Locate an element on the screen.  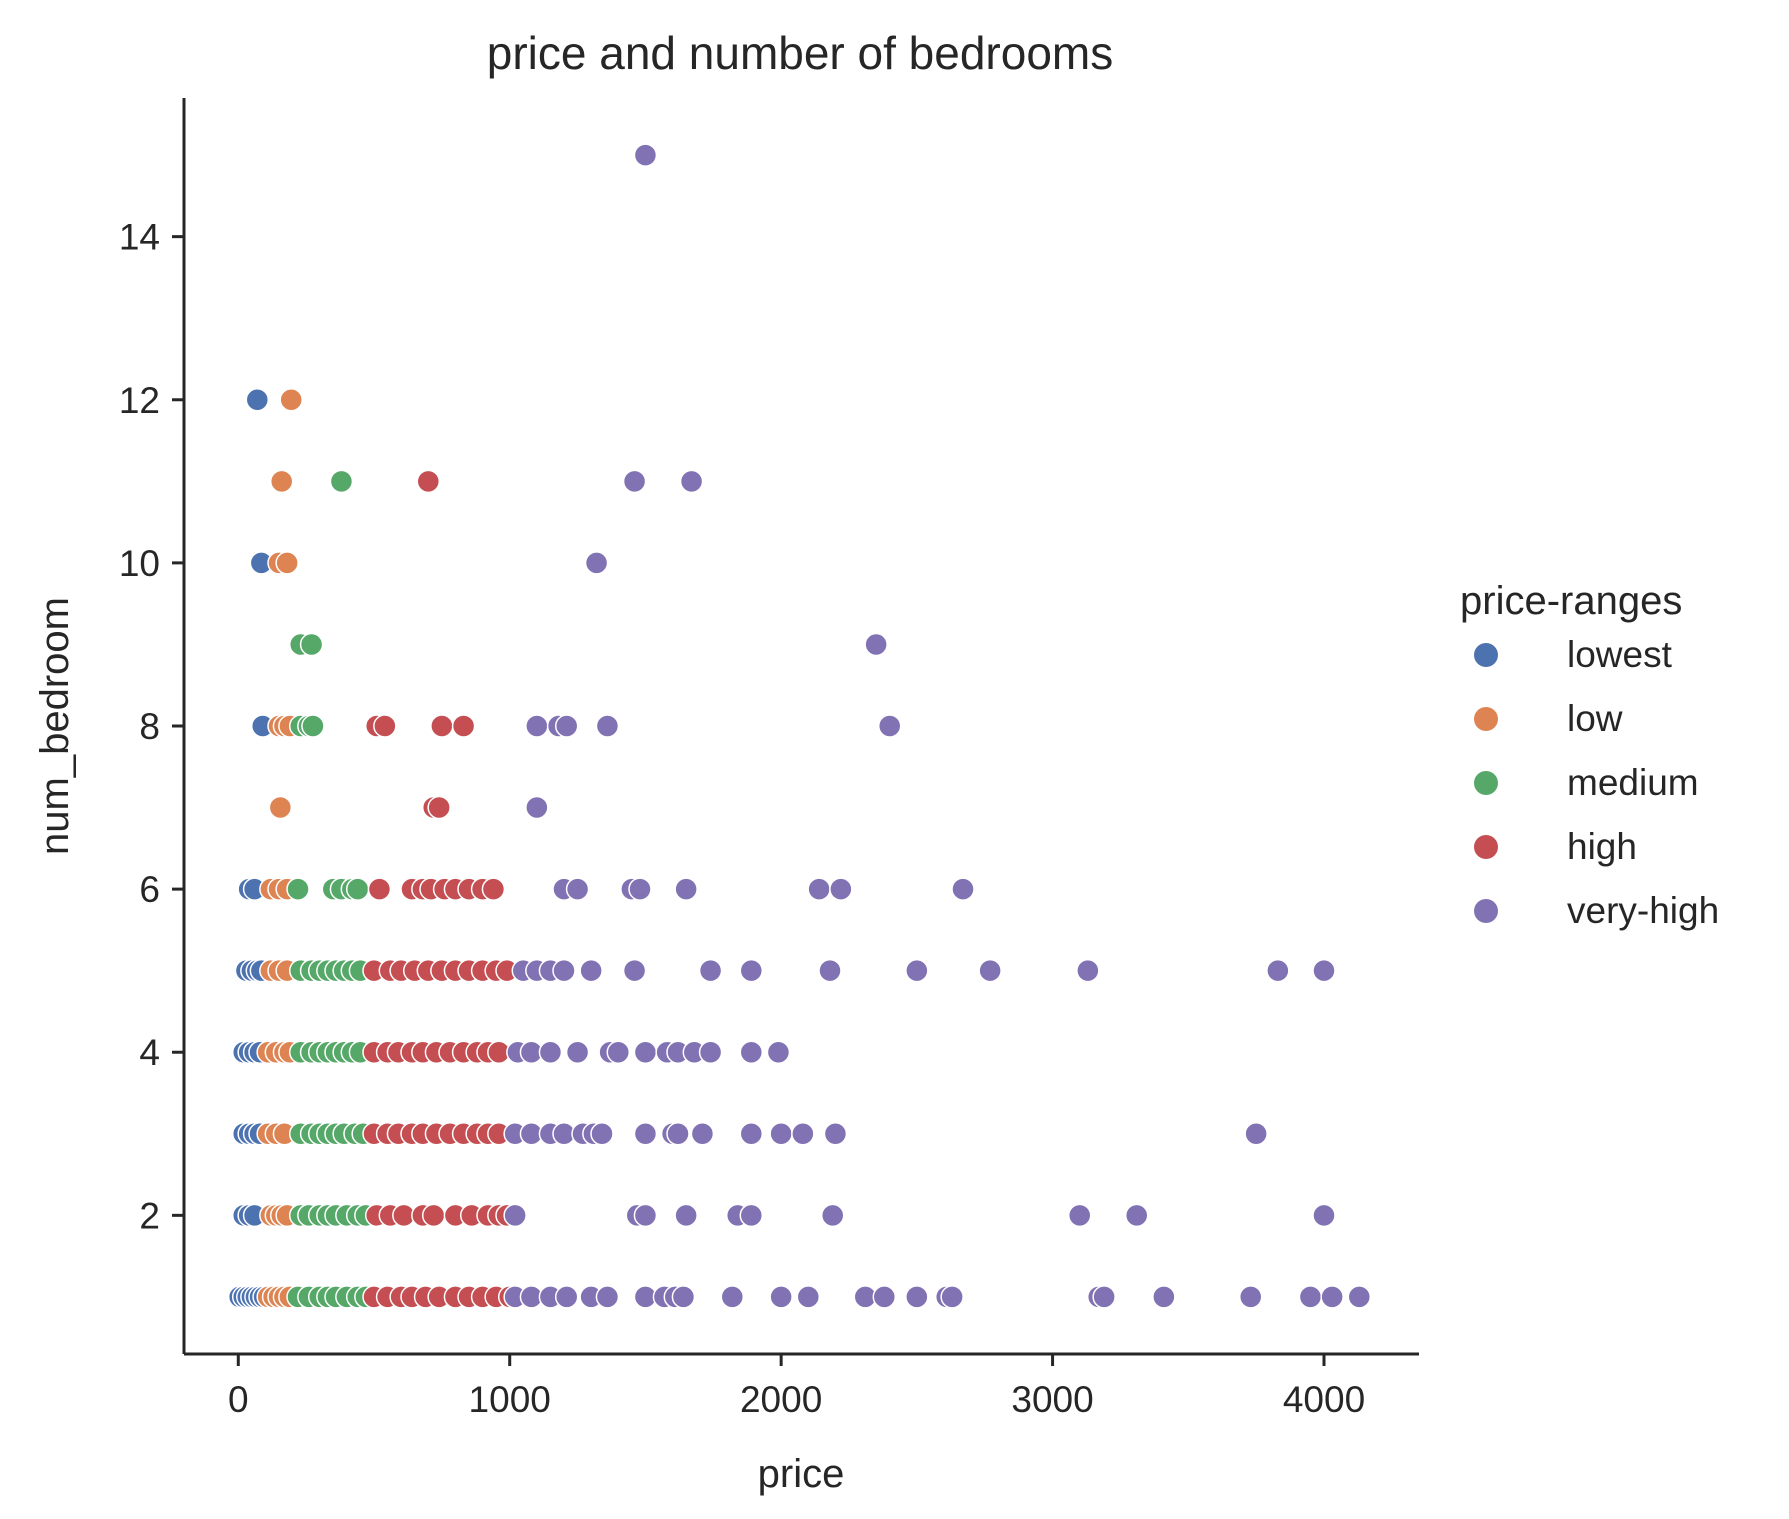
series-medium is located at coordinates (332, 889).